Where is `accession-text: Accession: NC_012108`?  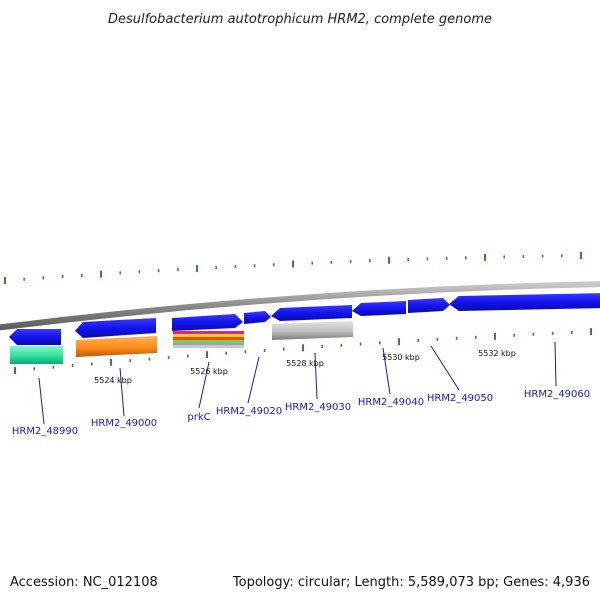 accession-text: Accession: NC_012108 is located at coordinates (84, 582).